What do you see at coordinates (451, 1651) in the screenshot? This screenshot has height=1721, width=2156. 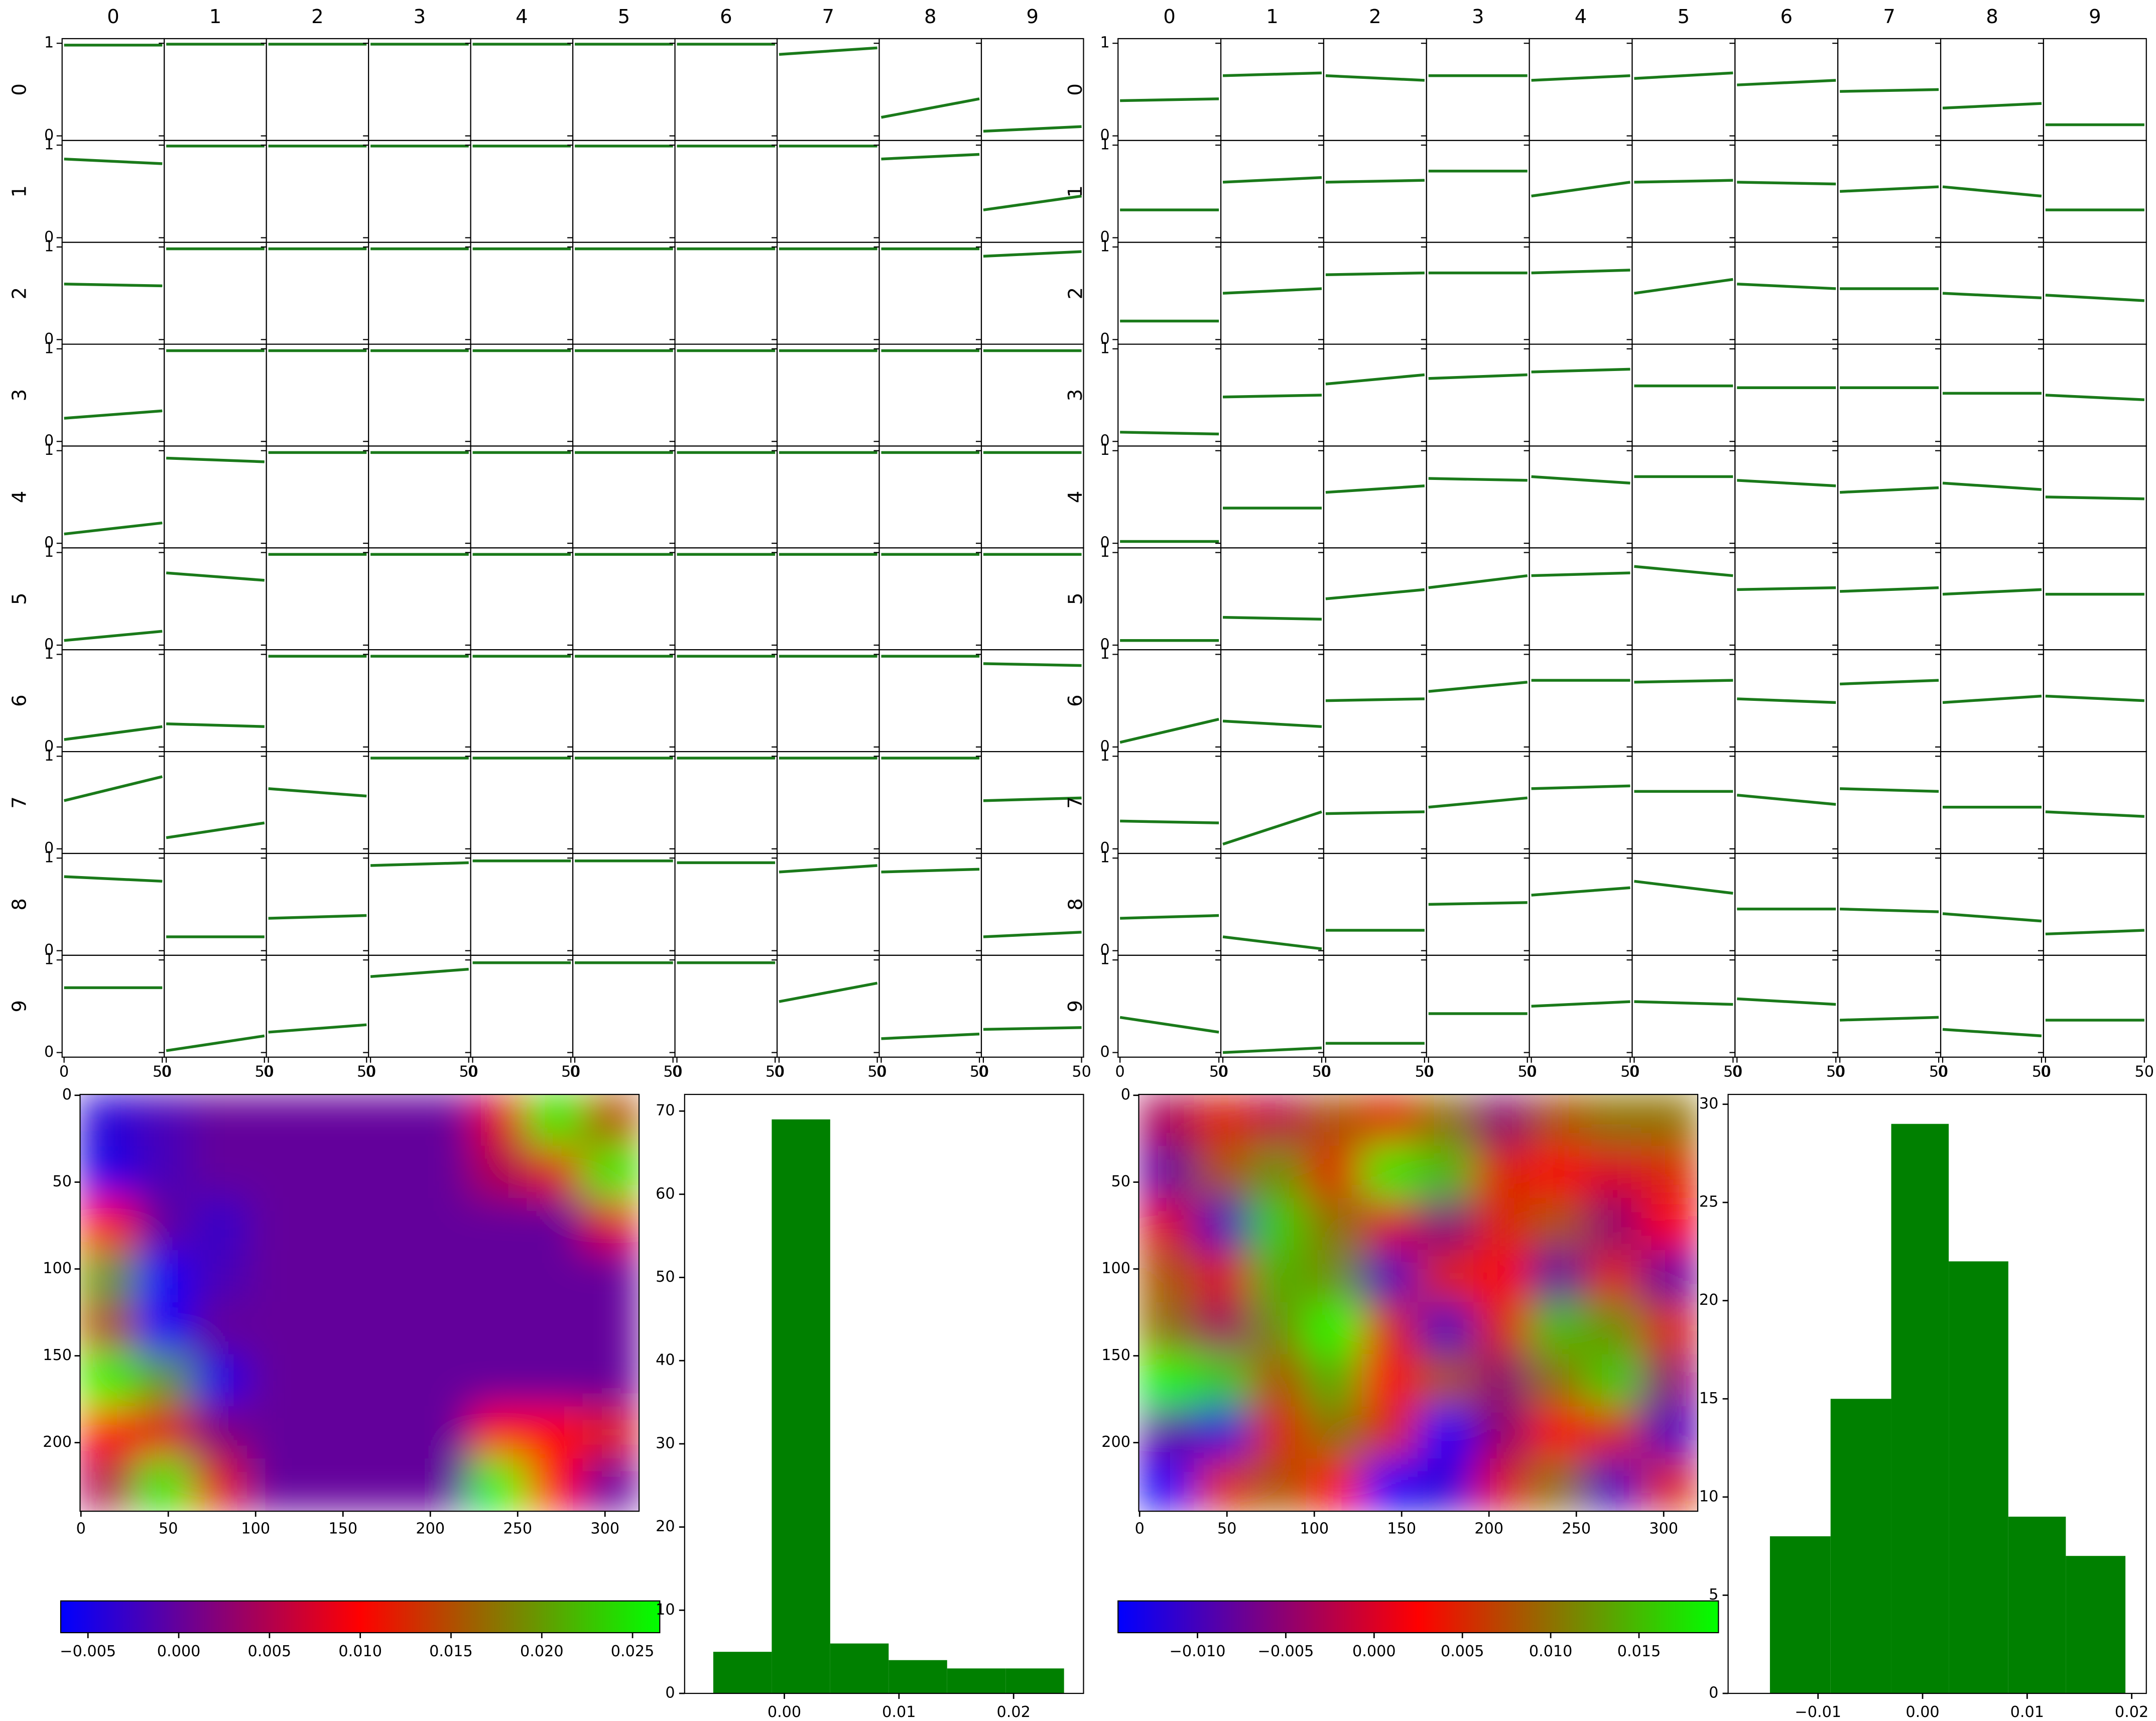 I see `colorbar-tick-label: 0.015` at bounding box center [451, 1651].